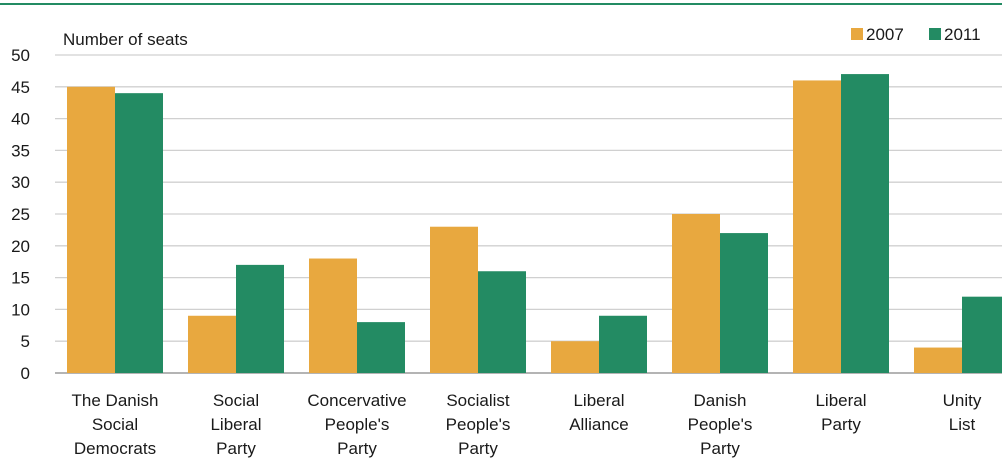  I want to click on legend-label-2007: 2007, so click(885, 34).